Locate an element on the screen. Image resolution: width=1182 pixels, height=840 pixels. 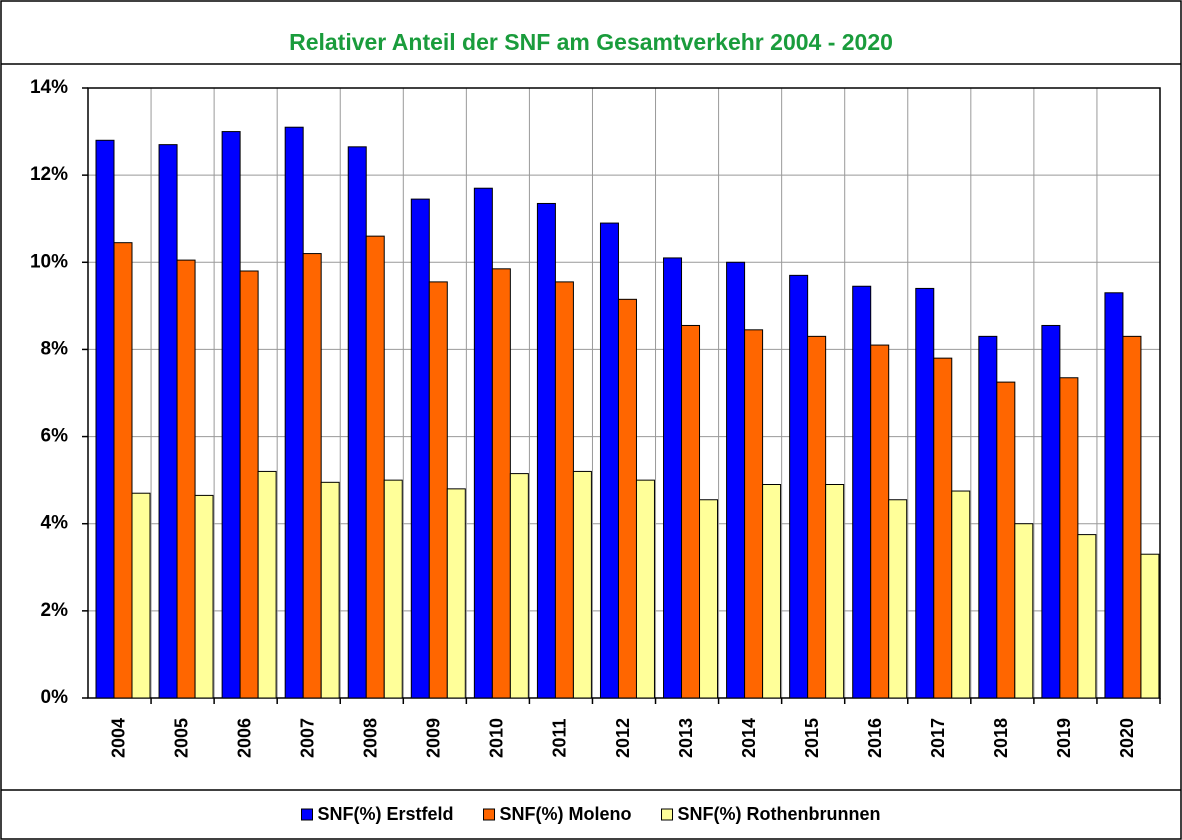
y-tick-label: 14% is located at coordinates (49, 87).